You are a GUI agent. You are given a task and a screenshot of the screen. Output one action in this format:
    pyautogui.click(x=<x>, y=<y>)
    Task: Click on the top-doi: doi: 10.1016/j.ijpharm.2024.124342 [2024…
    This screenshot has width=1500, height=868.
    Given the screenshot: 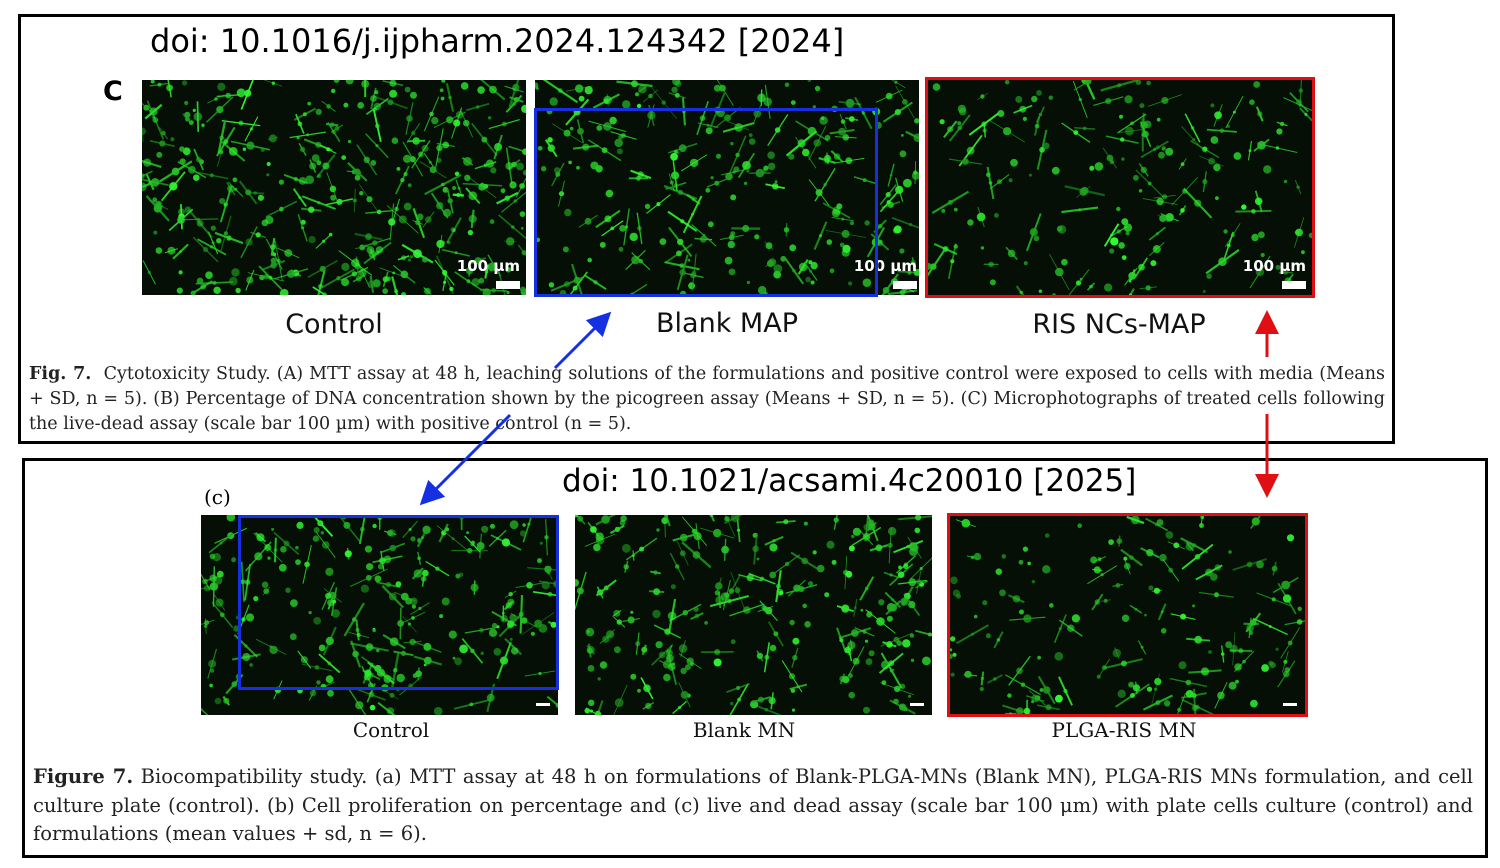 What is the action you would take?
    pyautogui.click(x=497, y=41)
    